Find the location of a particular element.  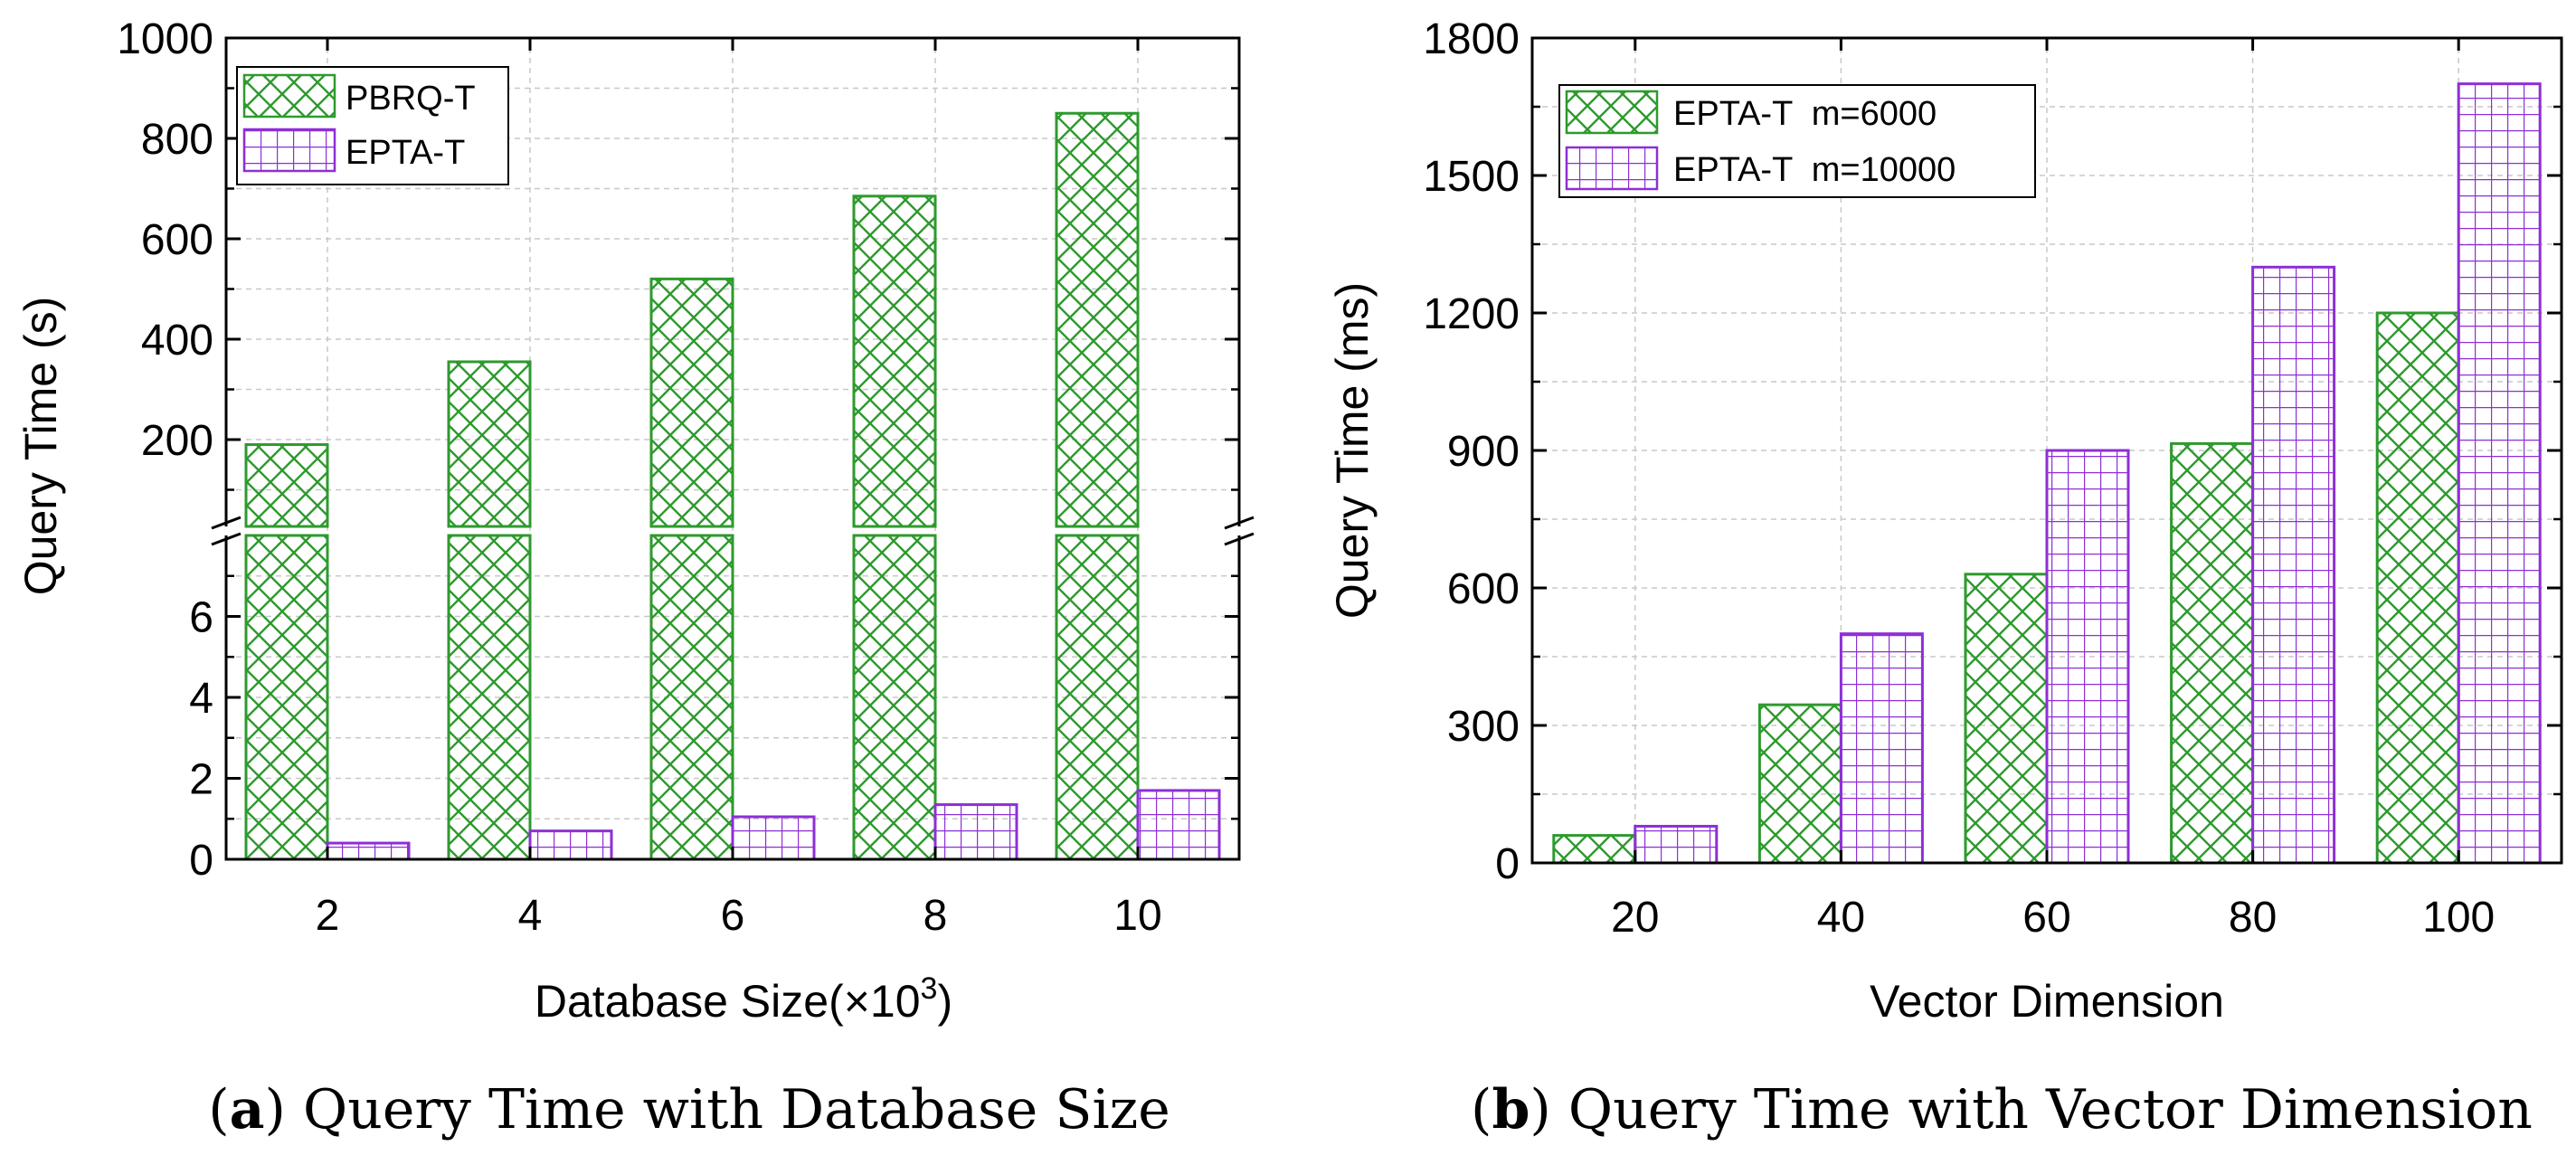

a-caption: (a) Query Time with Database Size is located at coordinates (689, 1109).